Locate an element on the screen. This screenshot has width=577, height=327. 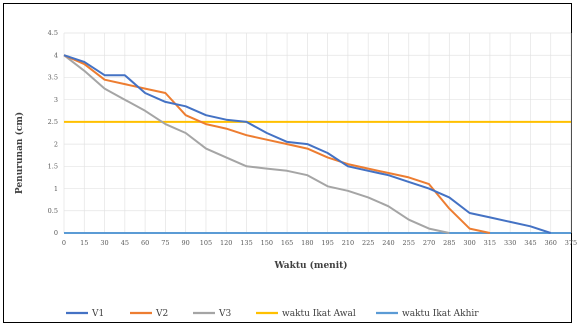
x-tick-label: 90 is located at coordinates (186, 243).